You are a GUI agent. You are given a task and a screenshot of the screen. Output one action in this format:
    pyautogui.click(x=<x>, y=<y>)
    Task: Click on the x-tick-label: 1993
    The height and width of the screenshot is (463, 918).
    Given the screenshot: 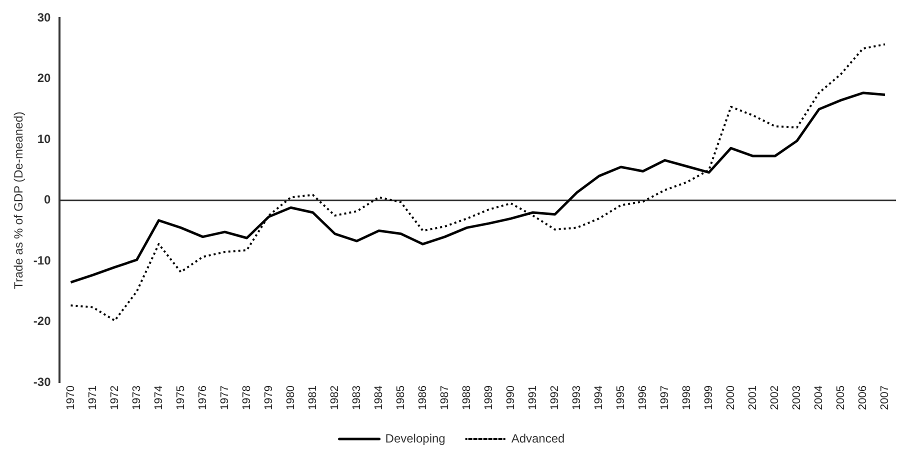 What is the action you would take?
    pyautogui.click(x=576, y=398)
    